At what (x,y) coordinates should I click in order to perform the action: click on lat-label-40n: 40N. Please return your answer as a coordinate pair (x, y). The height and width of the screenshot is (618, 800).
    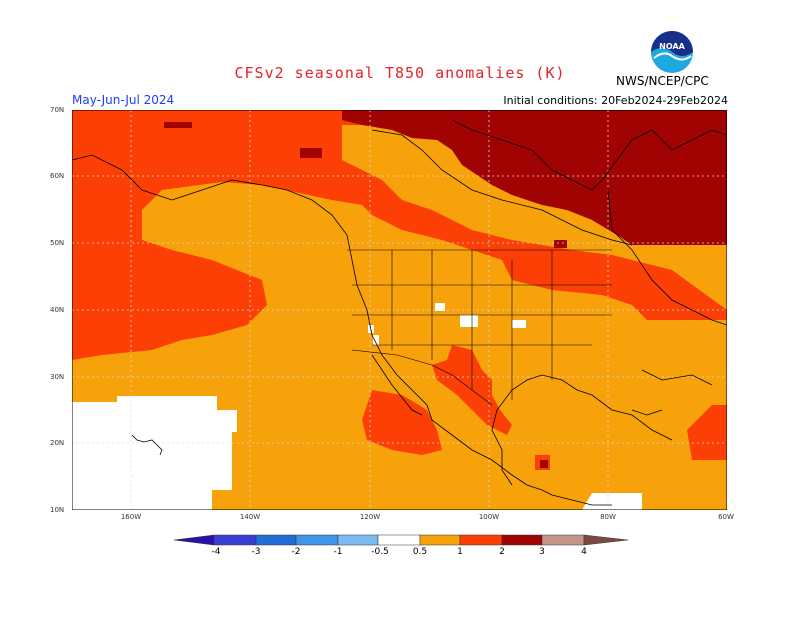
    Looking at the image, I should click on (57, 310).